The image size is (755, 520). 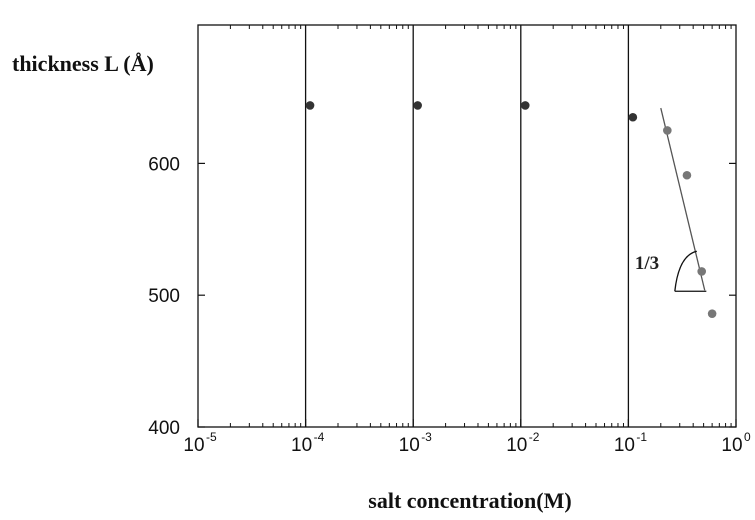 What do you see at coordinates (467, 443) in the screenshot?
I see `x-tick-labels: 10 -5 10 -4 10 -3 10 -2 10 -1 10 0` at bounding box center [467, 443].